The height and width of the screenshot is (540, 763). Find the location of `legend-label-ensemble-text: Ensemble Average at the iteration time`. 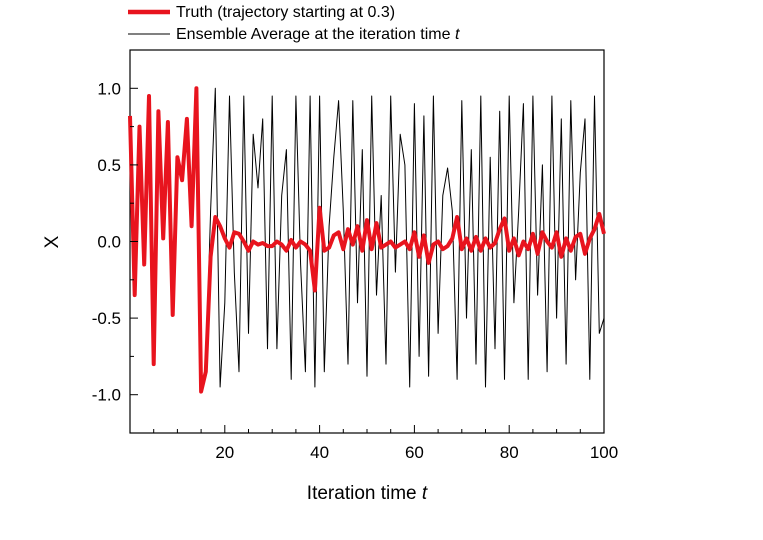

legend-label-ensemble-text: Ensemble Average at the iteration time is located at coordinates (313, 34).